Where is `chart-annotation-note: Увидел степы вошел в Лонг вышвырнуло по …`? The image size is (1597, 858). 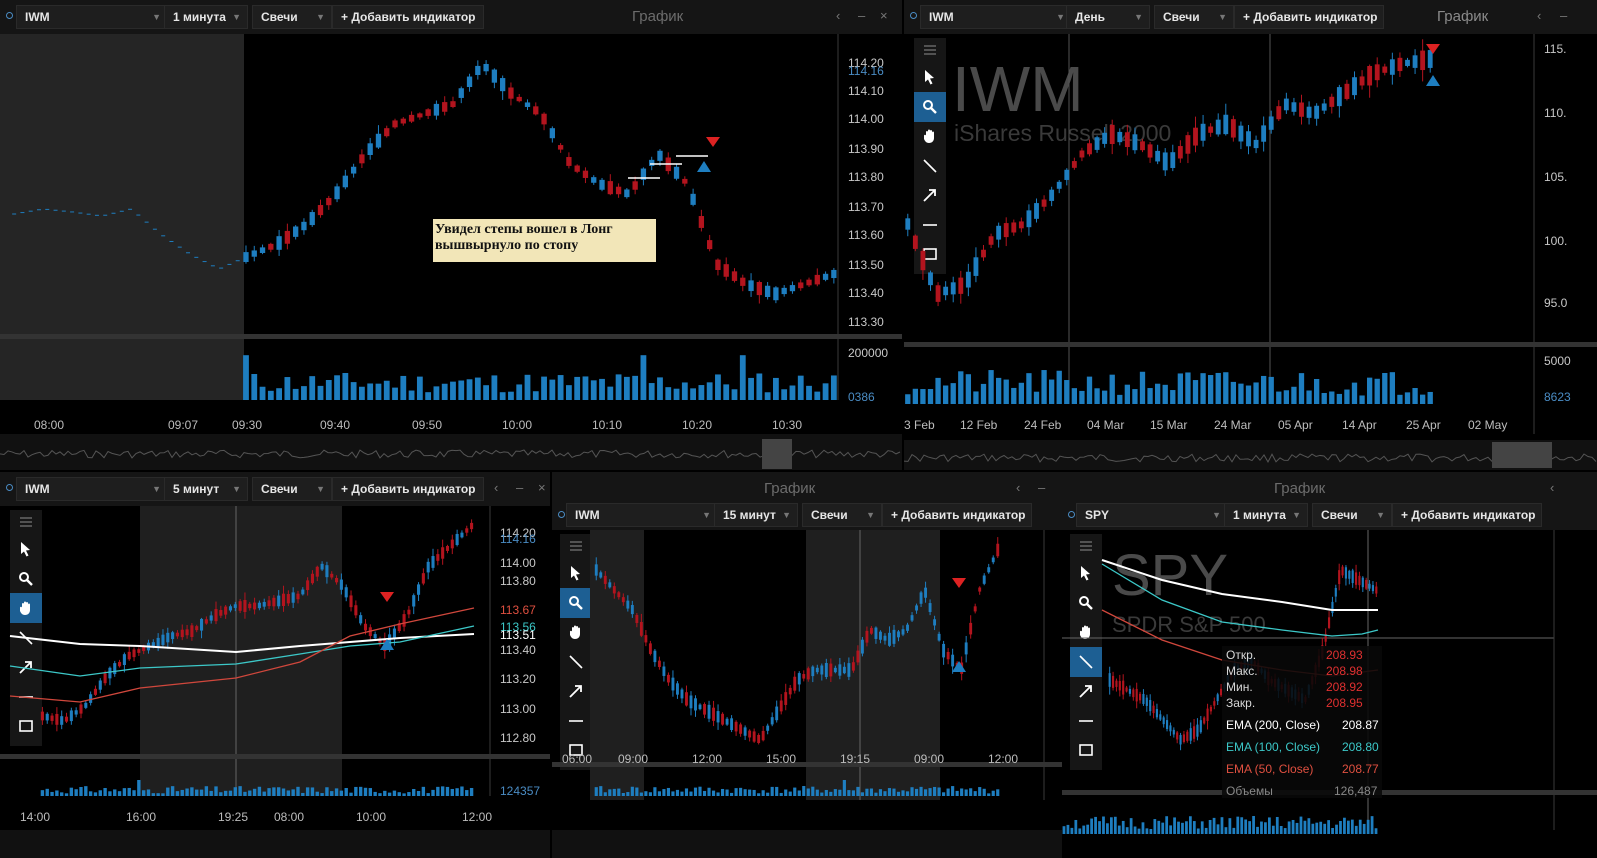 chart-annotation-note: Увидел степы вошел в Лонг вышвырнуло по … is located at coordinates (544, 240).